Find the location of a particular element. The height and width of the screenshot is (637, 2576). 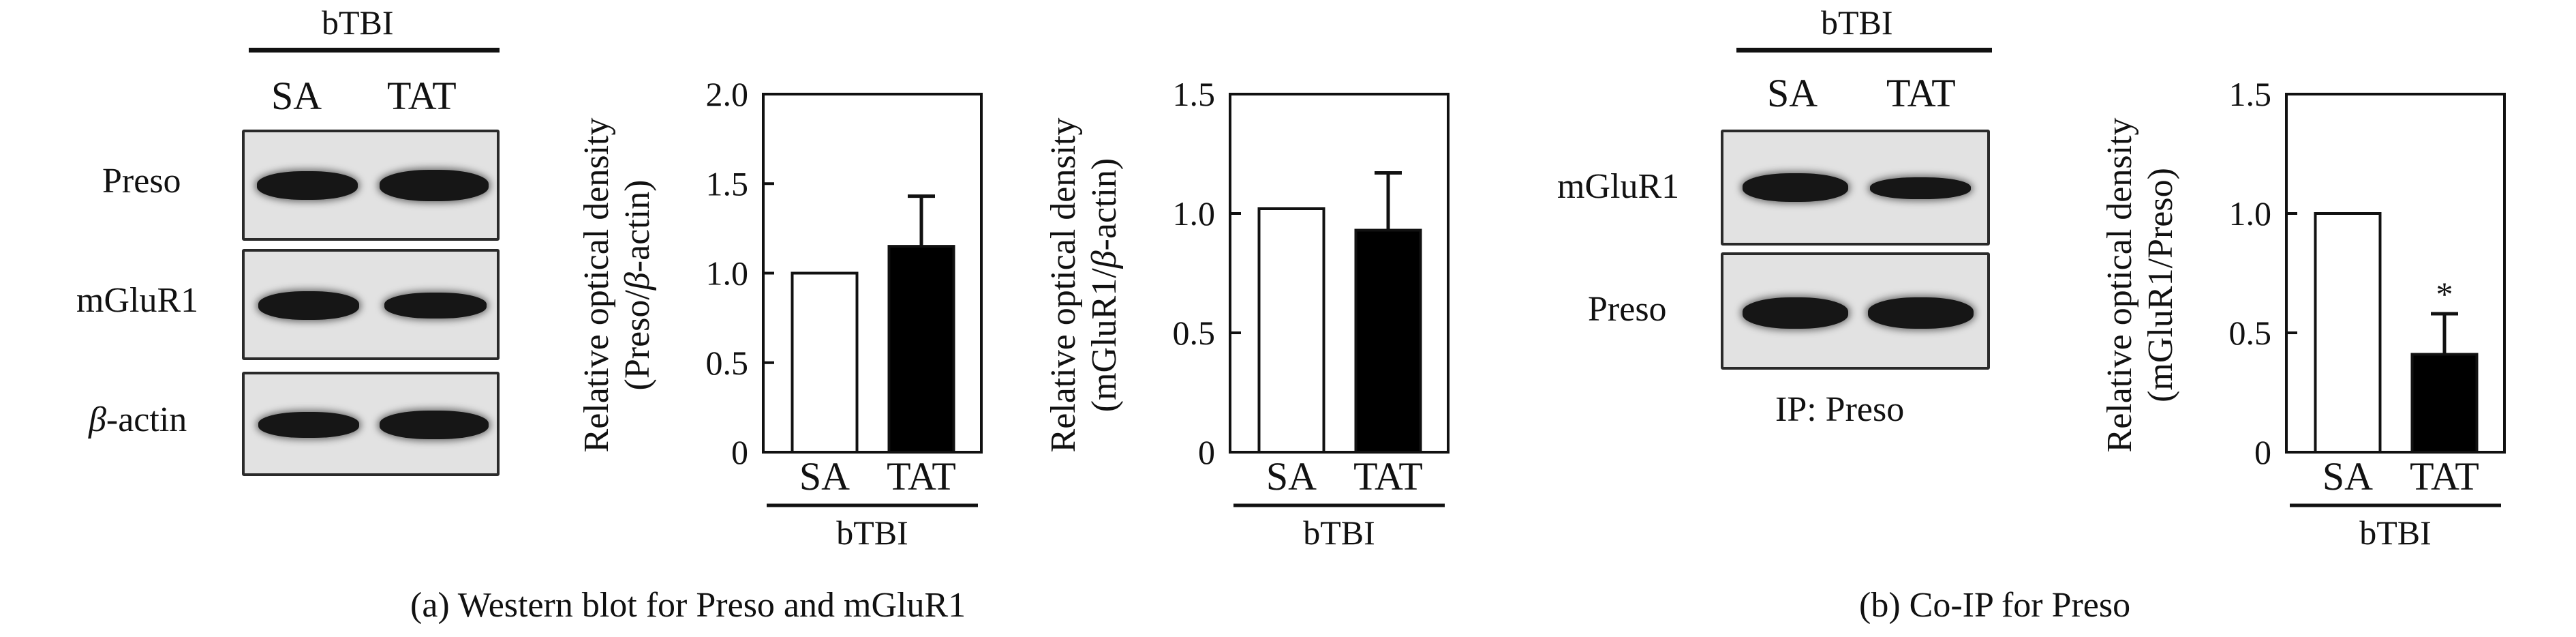

chart-ylabel-line2: (Preso/β-actin) is located at coordinates (637, 285).